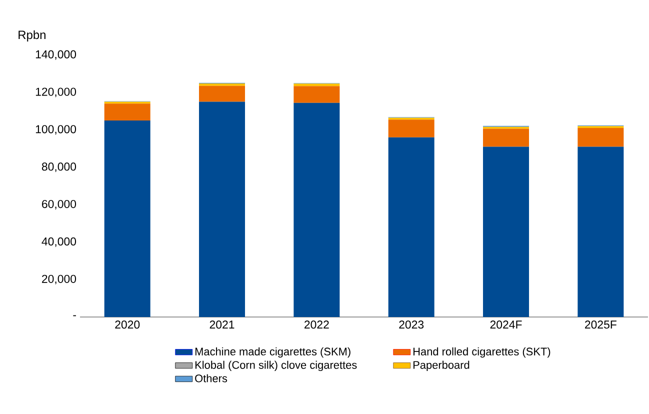 The width and height of the screenshot is (649, 414). Describe the element at coordinates (222, 324) in the screenshot. I see `x-tick-label: 2021` at that location.